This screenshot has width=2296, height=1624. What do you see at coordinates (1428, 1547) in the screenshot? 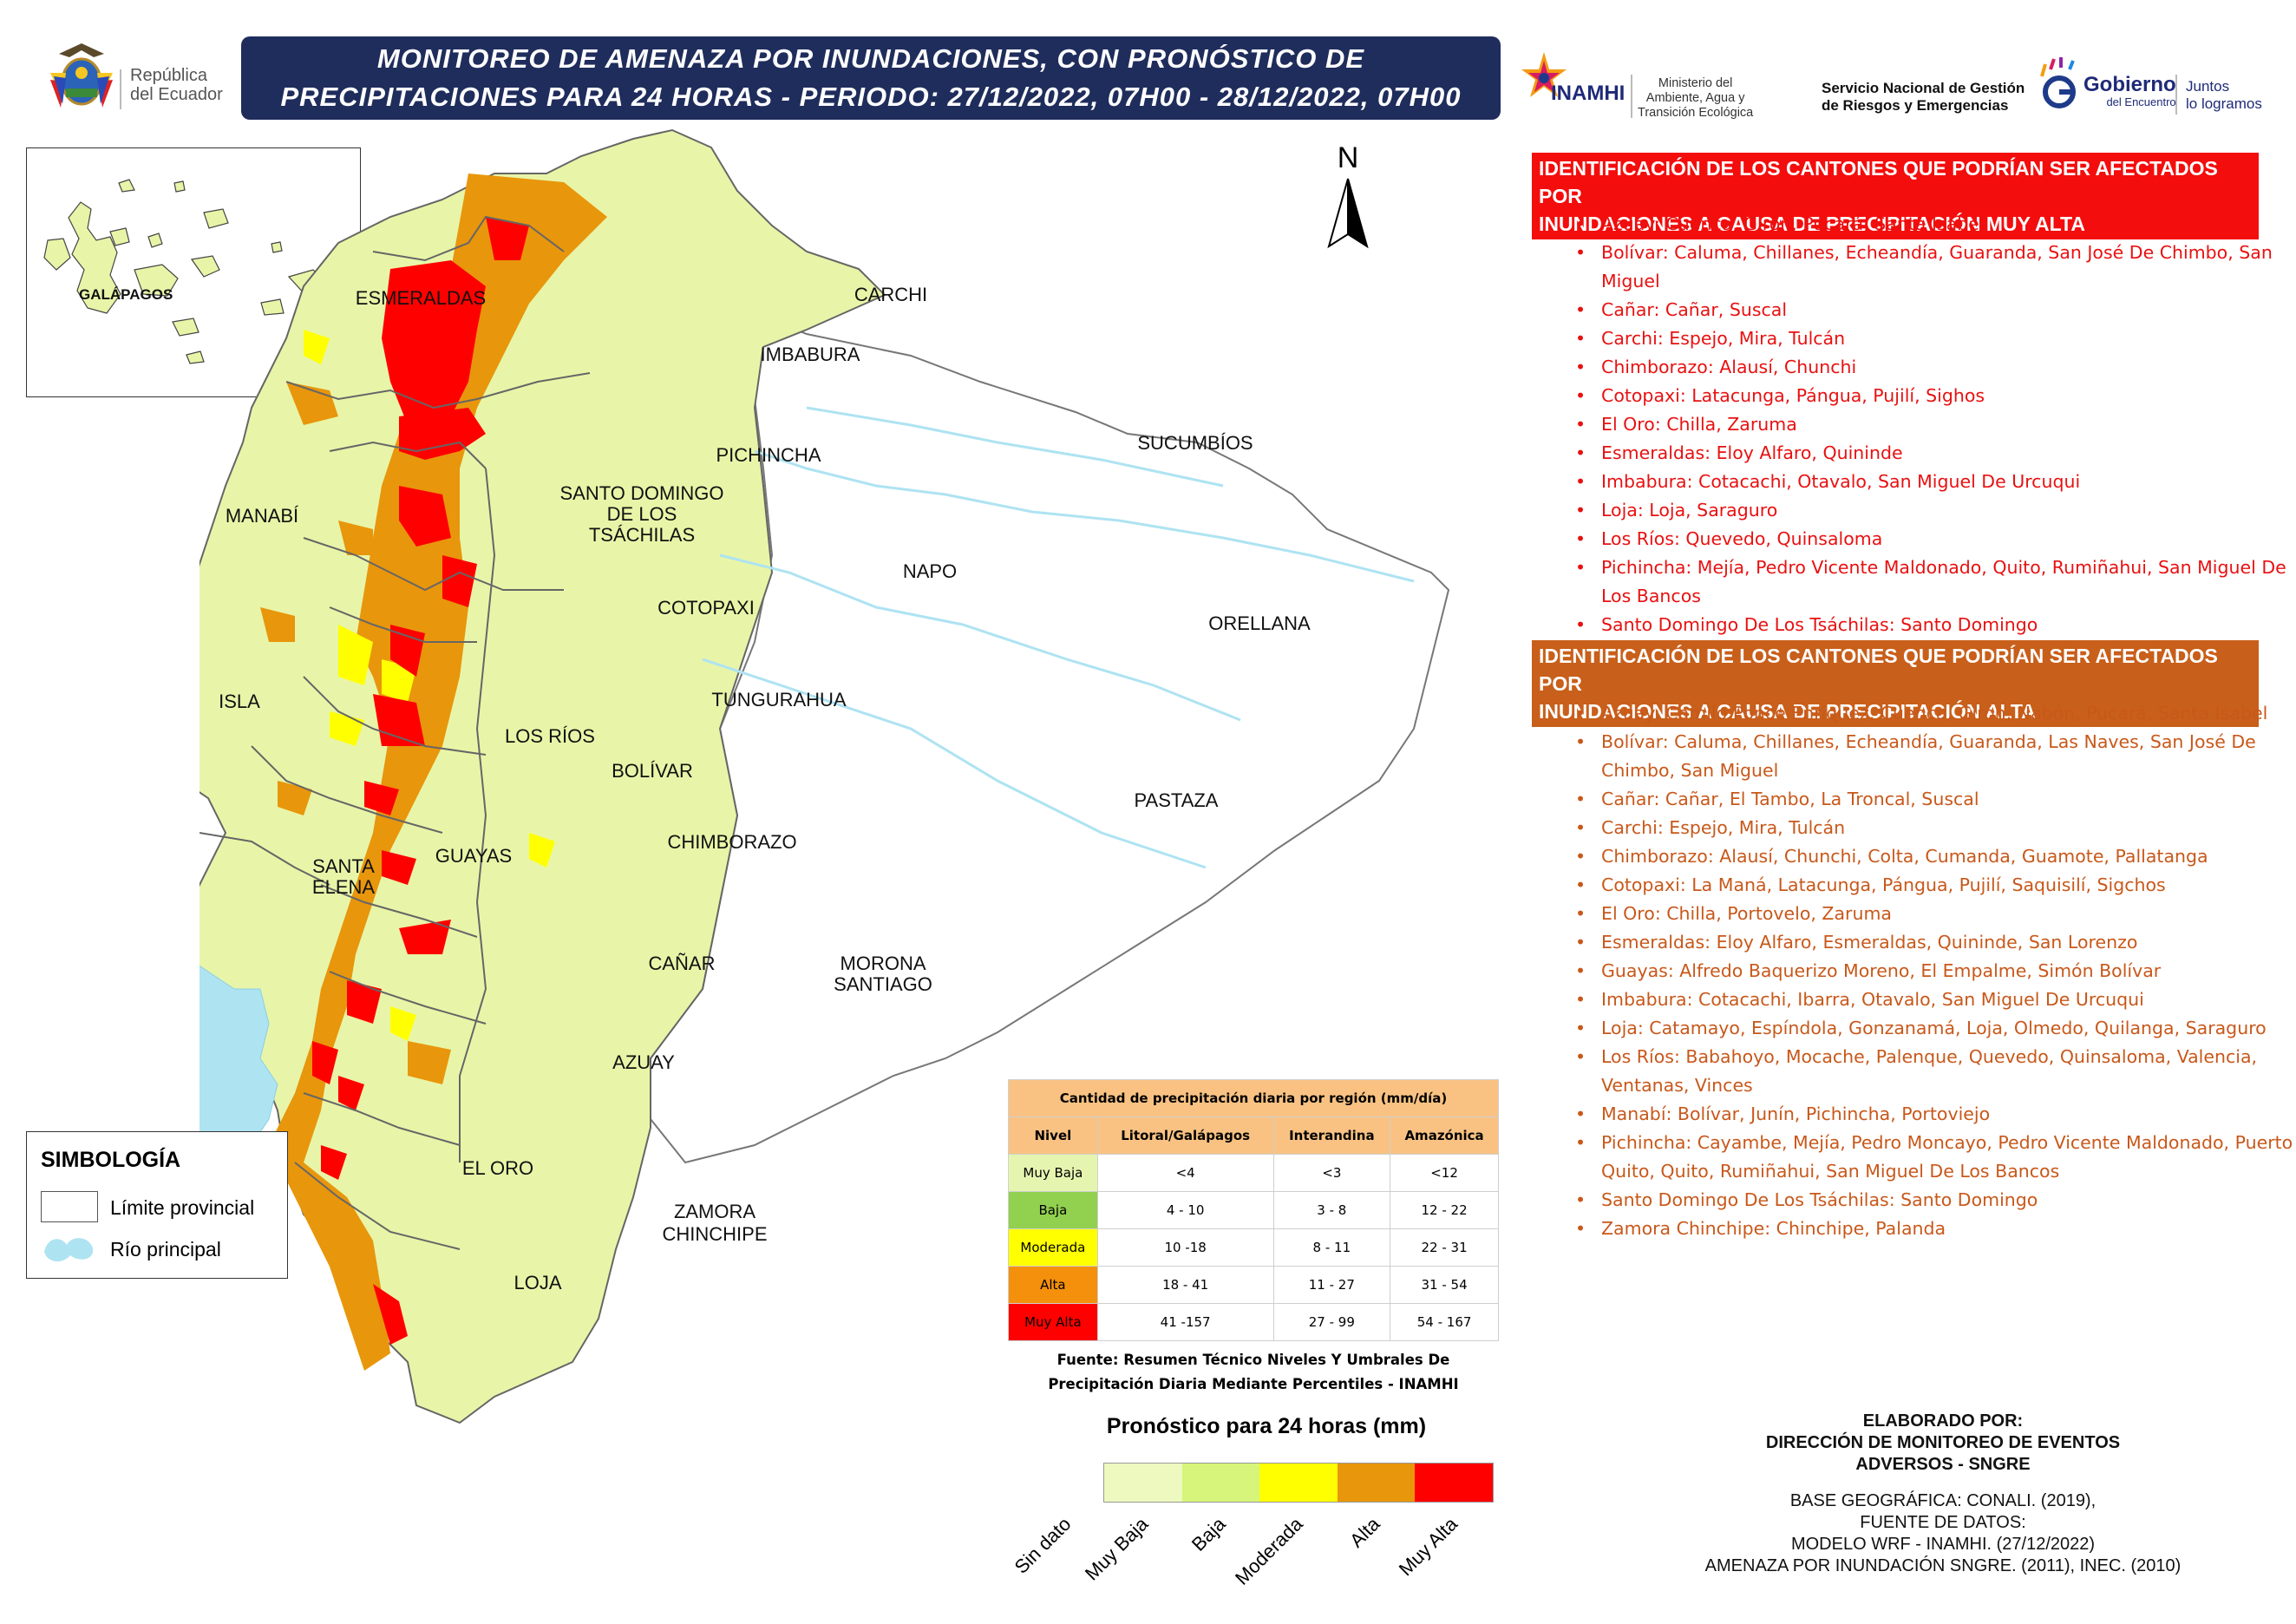
I see `colorbar-label: Muy Alta` at bounding box center [1428, 1547].